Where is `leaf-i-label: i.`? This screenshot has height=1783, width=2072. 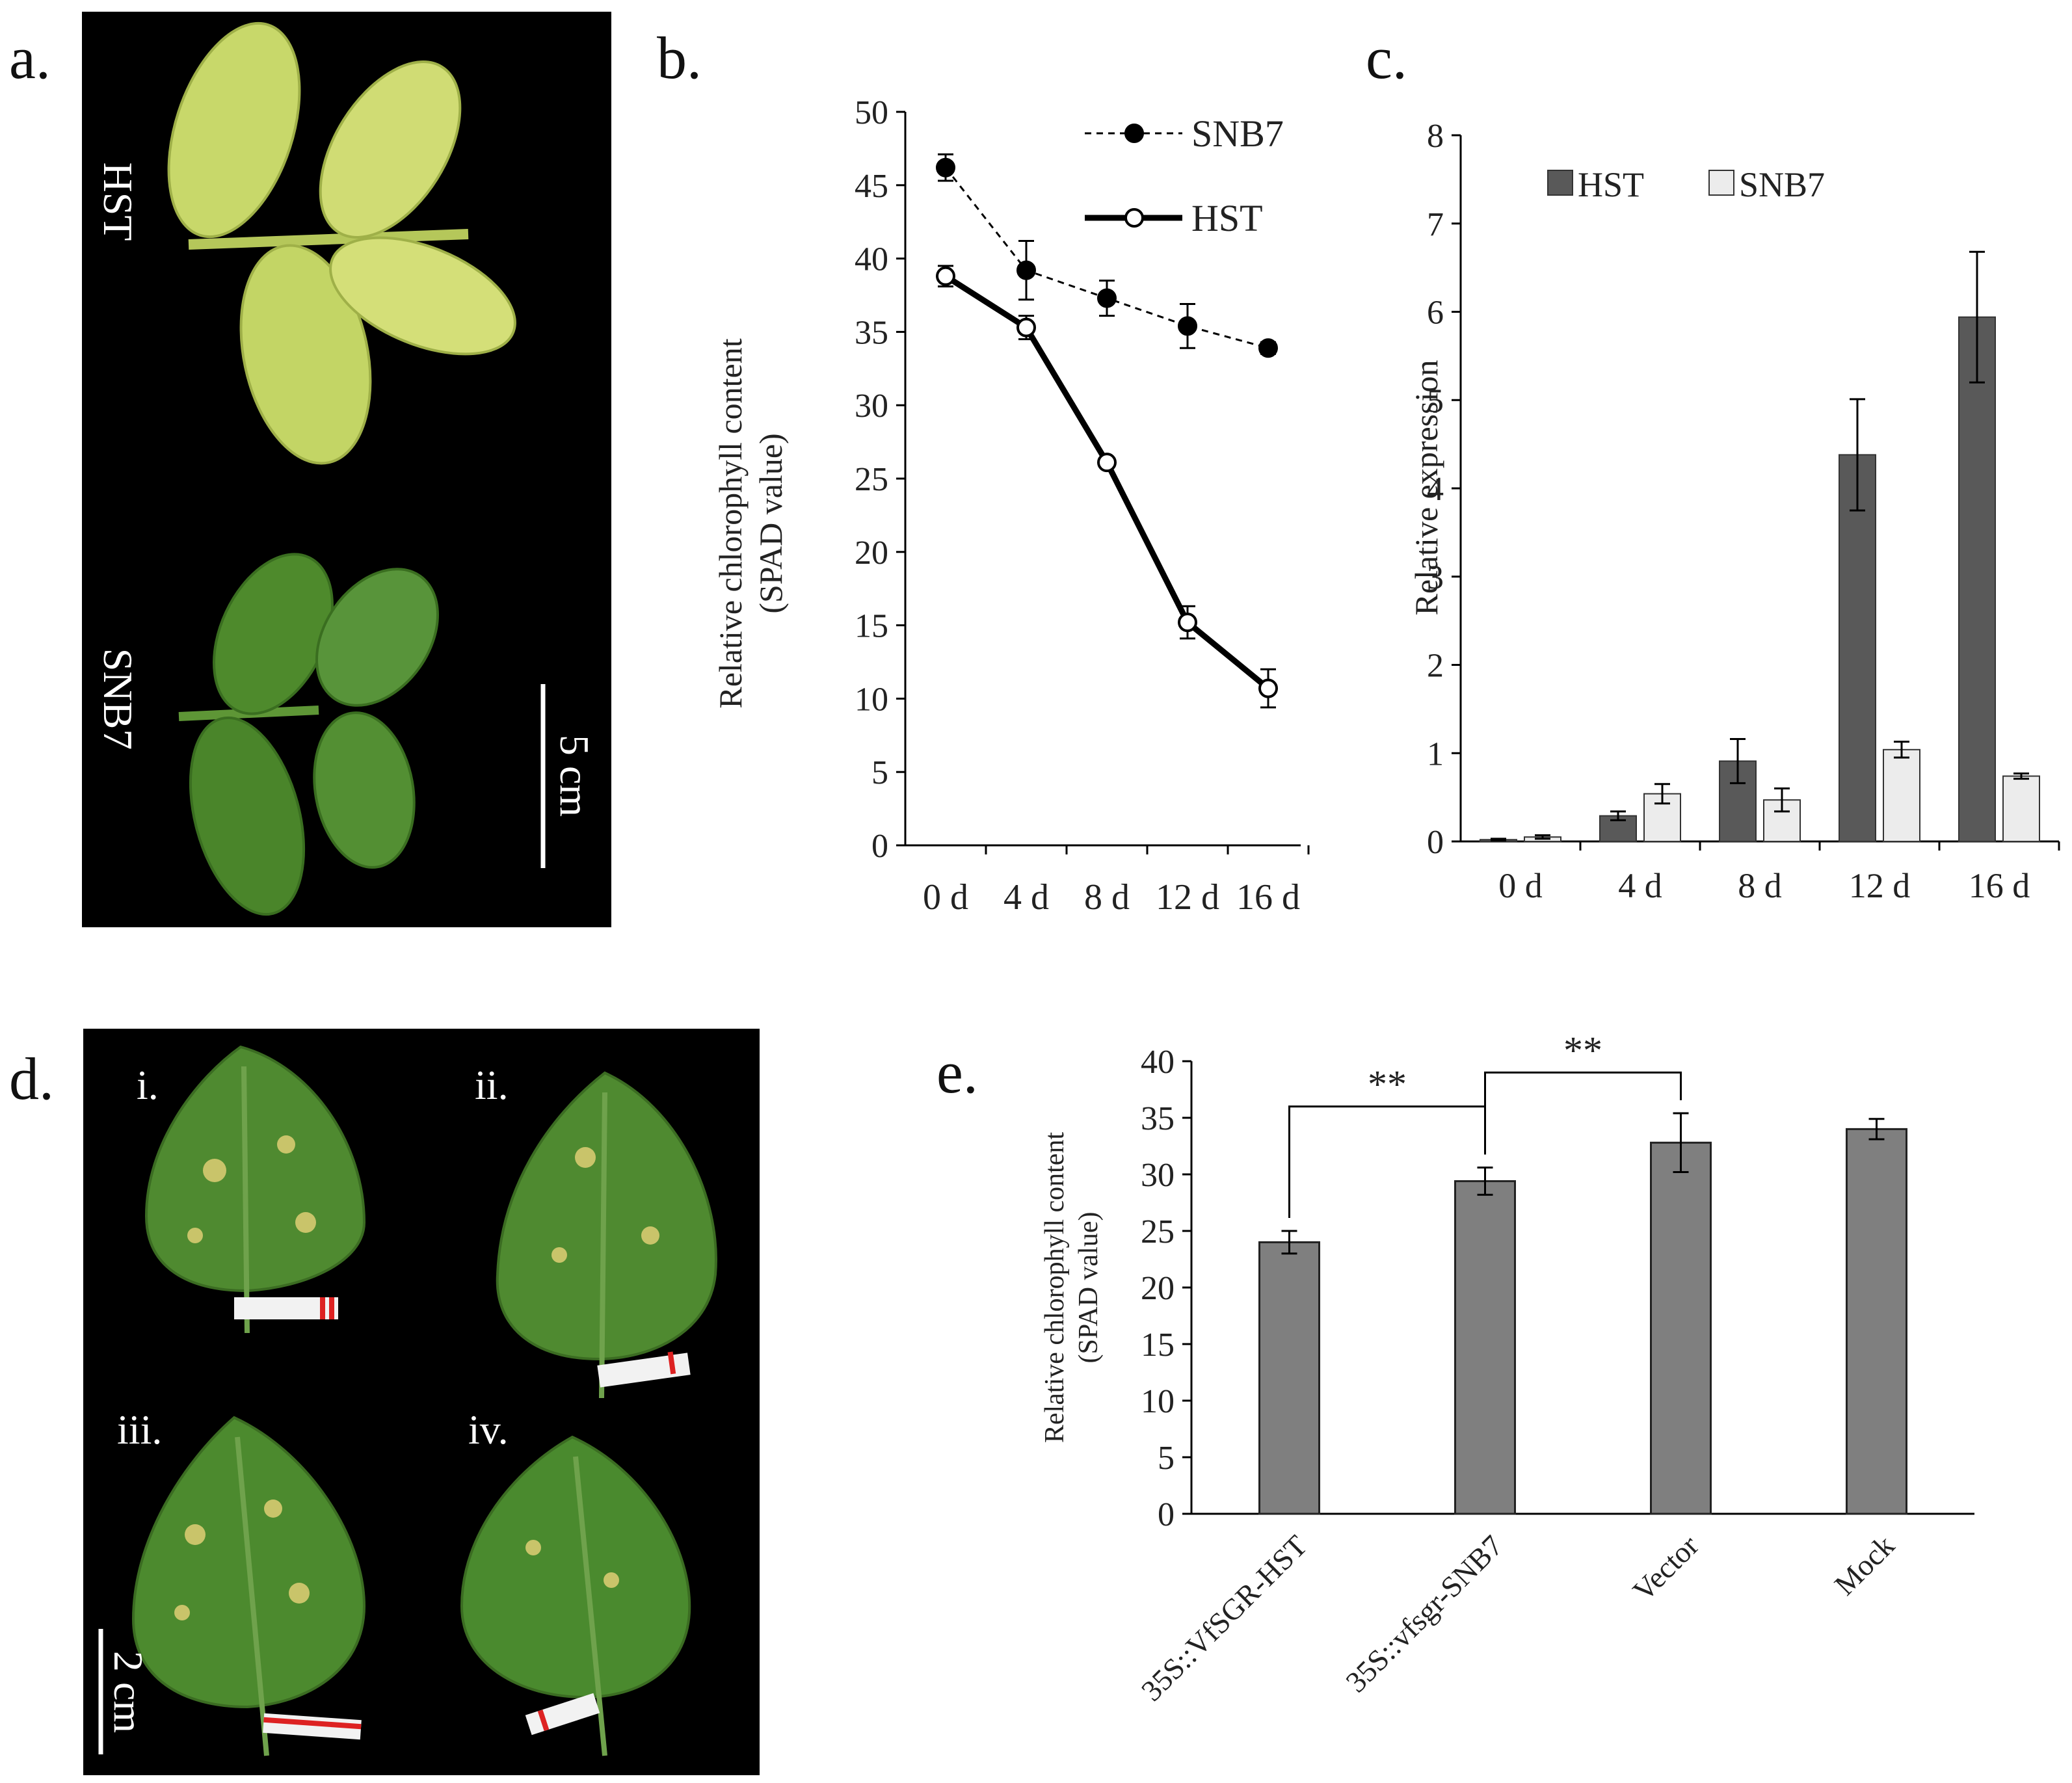
leaf-i-label: i. is located at coordinates (148, 1085).